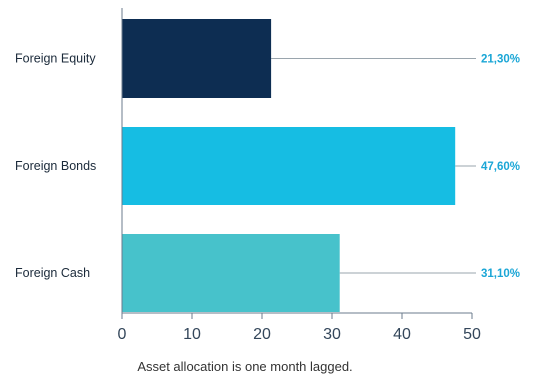 Image resolution: width=539 pixels, height=381 pixels. Describe the element at coordinates (262, 334) in the screenshot. I see `x-tick-label: 20` at that location.